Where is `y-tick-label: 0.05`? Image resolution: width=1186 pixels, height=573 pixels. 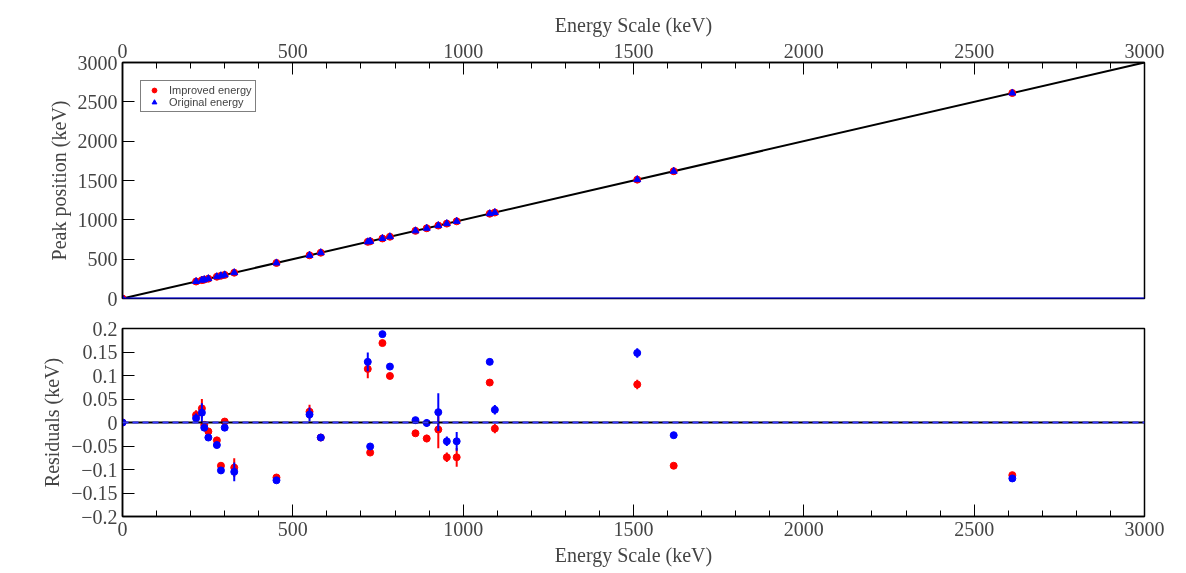
y-tick-label: 0.05 is located at coordinates (100, 399).